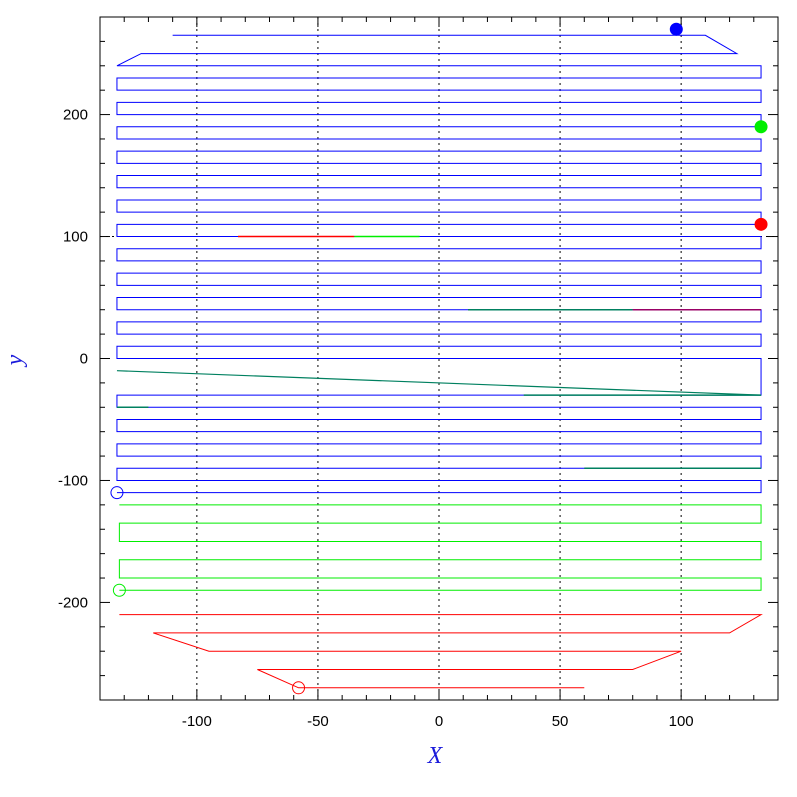 The width and height of the screenshot is (797, 797). Describe the element at coordinates (75, 237) in the screenshot. I see `y-tick-label: 100` at that location.